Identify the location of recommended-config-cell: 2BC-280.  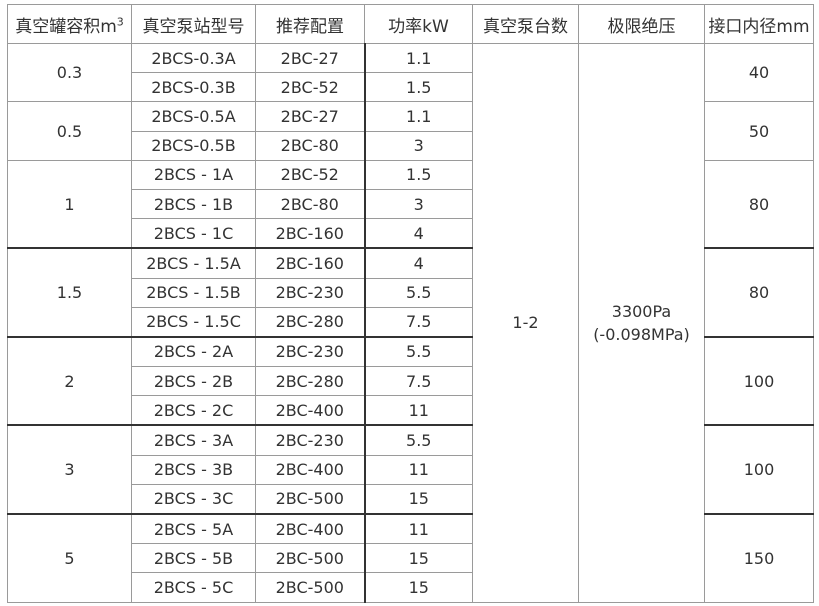
(310, 322).